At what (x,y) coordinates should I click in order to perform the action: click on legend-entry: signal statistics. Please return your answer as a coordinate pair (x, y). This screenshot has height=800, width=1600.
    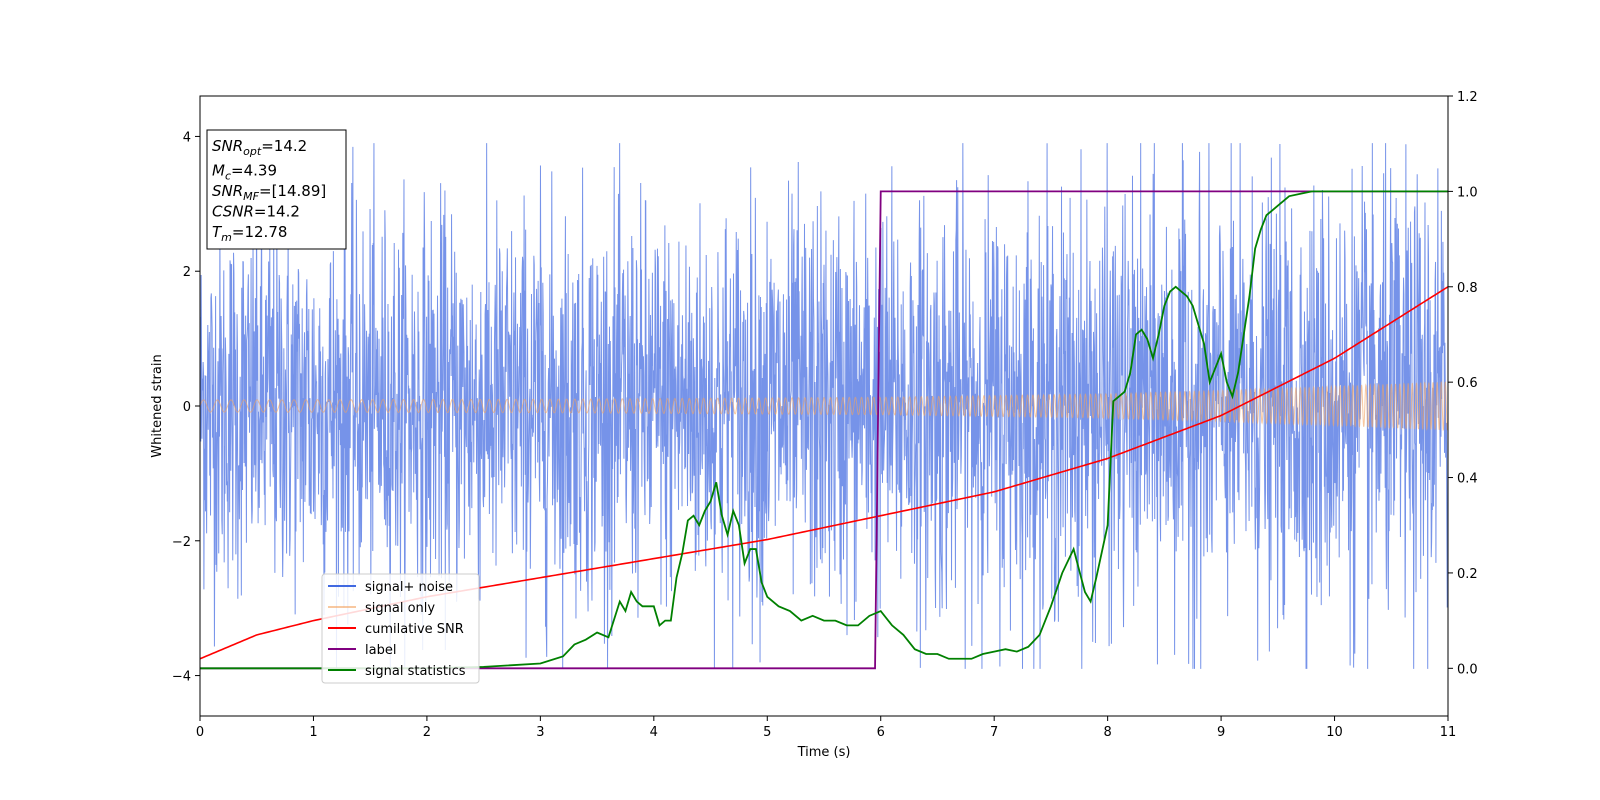
    Looking at the image, I should click on (415, 671).